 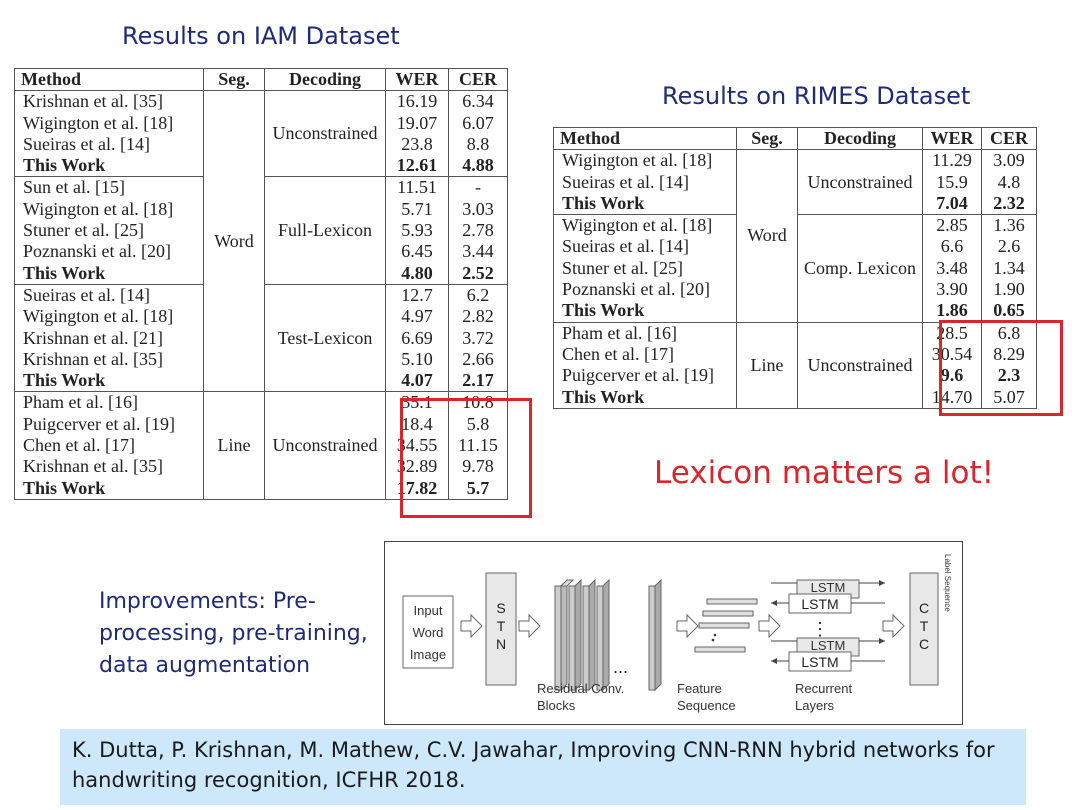 I want to click on wer-cell: 12.7, so click(x=417, y=295).